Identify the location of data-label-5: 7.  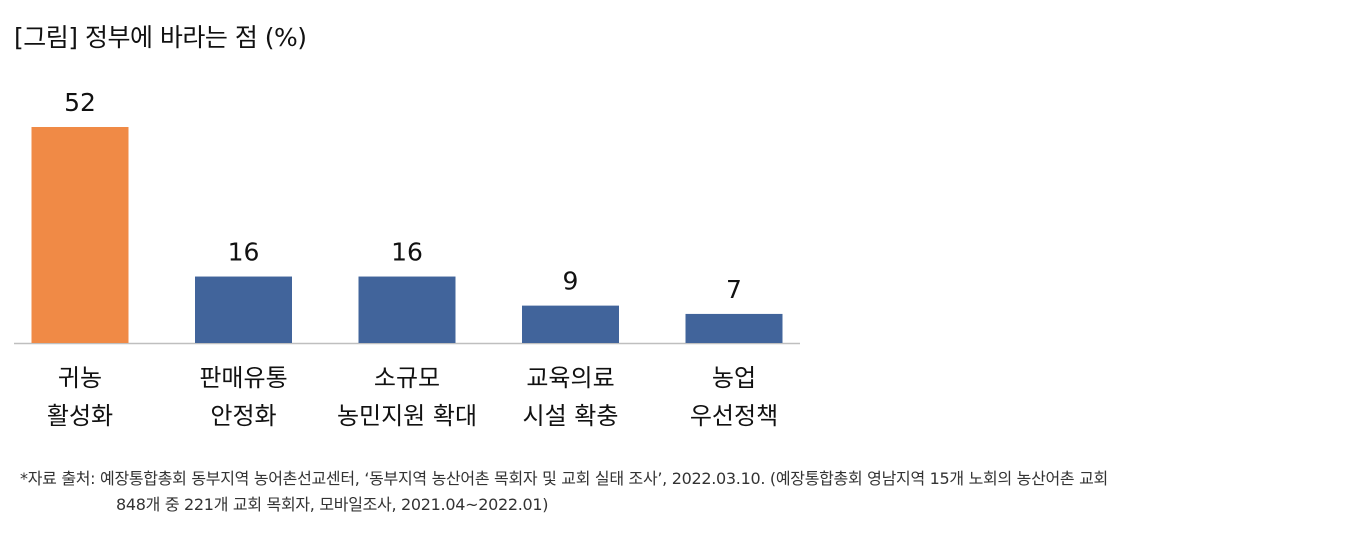
(734, 289).